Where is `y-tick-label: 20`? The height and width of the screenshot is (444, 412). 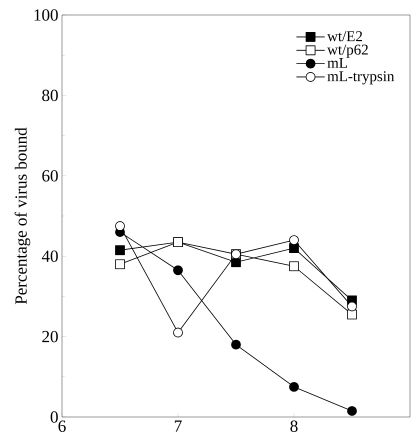
y-tick-label: 20 is located at coordinates (50, 336).